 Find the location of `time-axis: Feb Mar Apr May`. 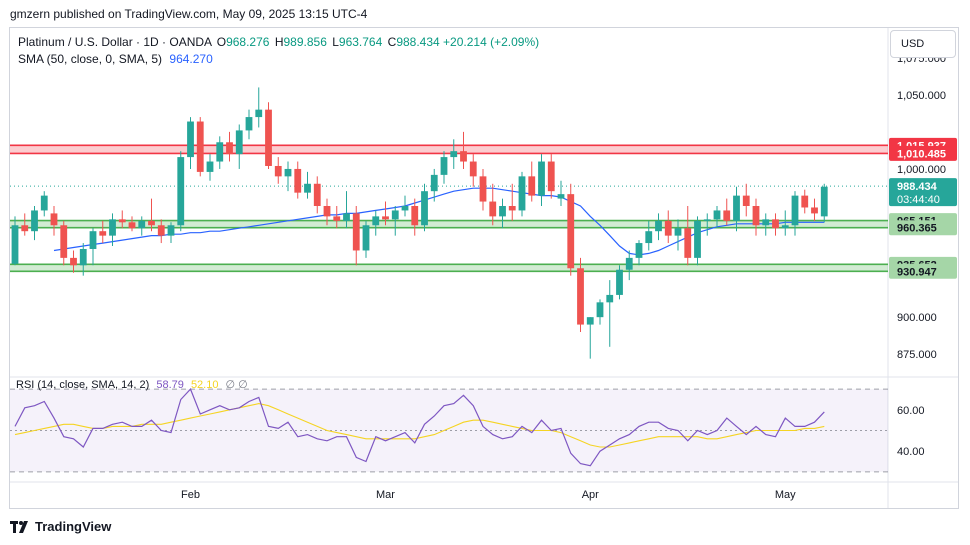

time-axis: Feb Mar Apr May is located at coordinates (488, 495).